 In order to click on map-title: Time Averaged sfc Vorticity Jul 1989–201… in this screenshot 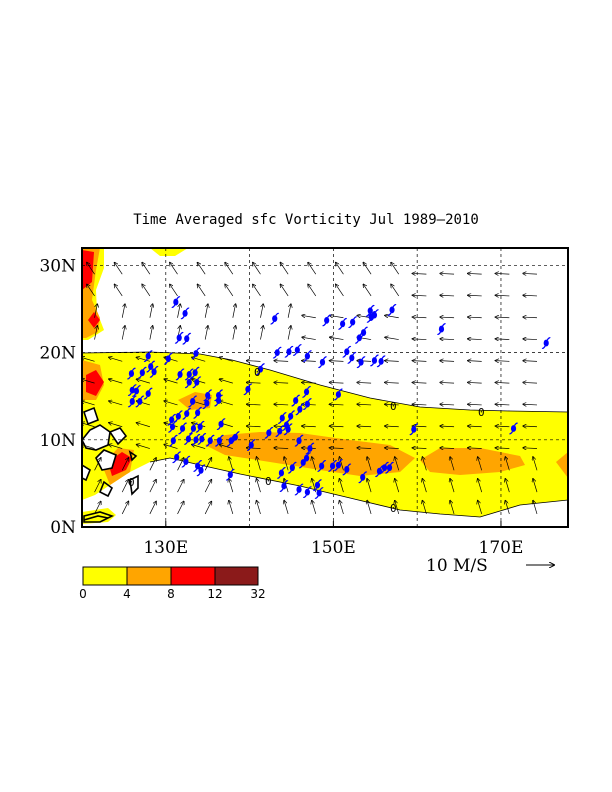, I will do `click(306, 220)`.